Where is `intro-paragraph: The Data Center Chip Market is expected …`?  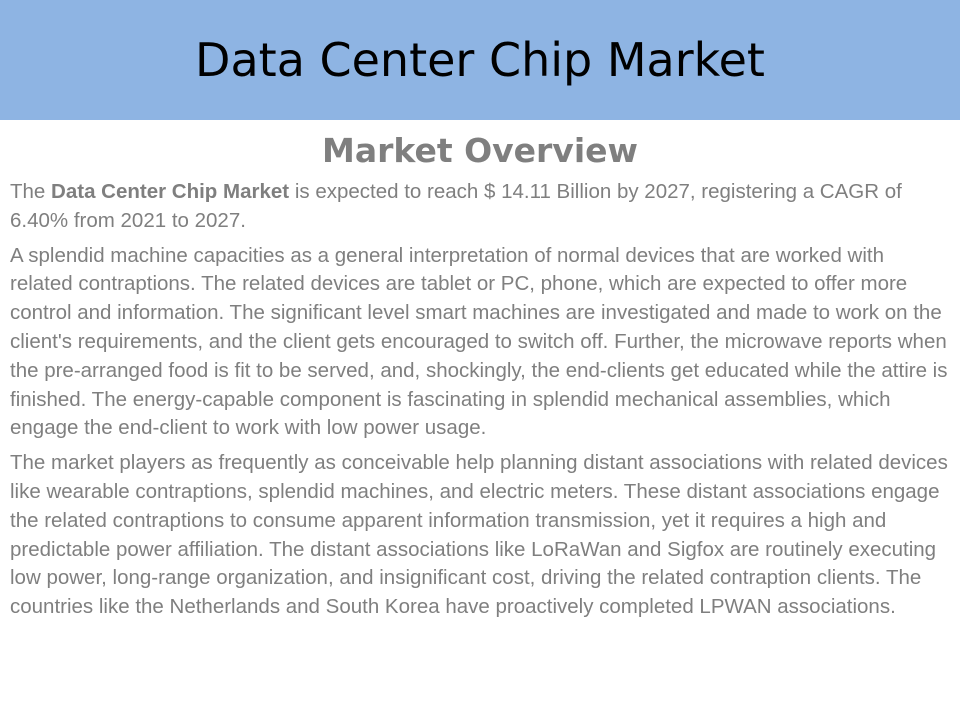 intro-paragraph: The Data Center Chip Market is expected … is located at coordinates (480, 207).